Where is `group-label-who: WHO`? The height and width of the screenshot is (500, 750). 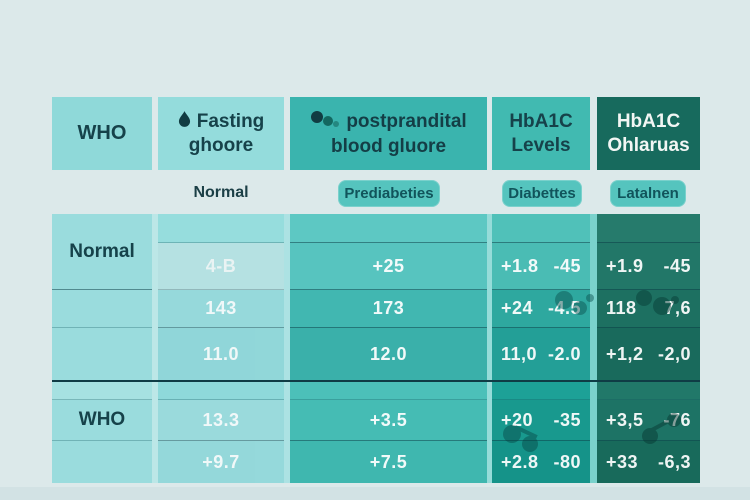
group-label-who: WHO is located at coordinates (102, 420).